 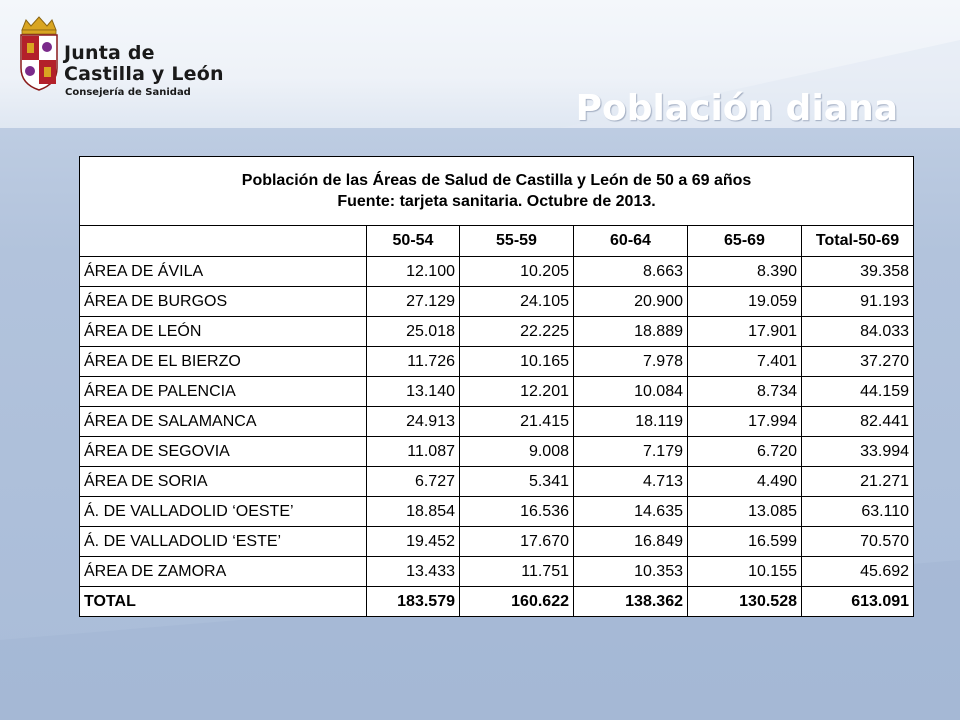 I want to click on table-cell: 6.720, so click(x=744, y=451).